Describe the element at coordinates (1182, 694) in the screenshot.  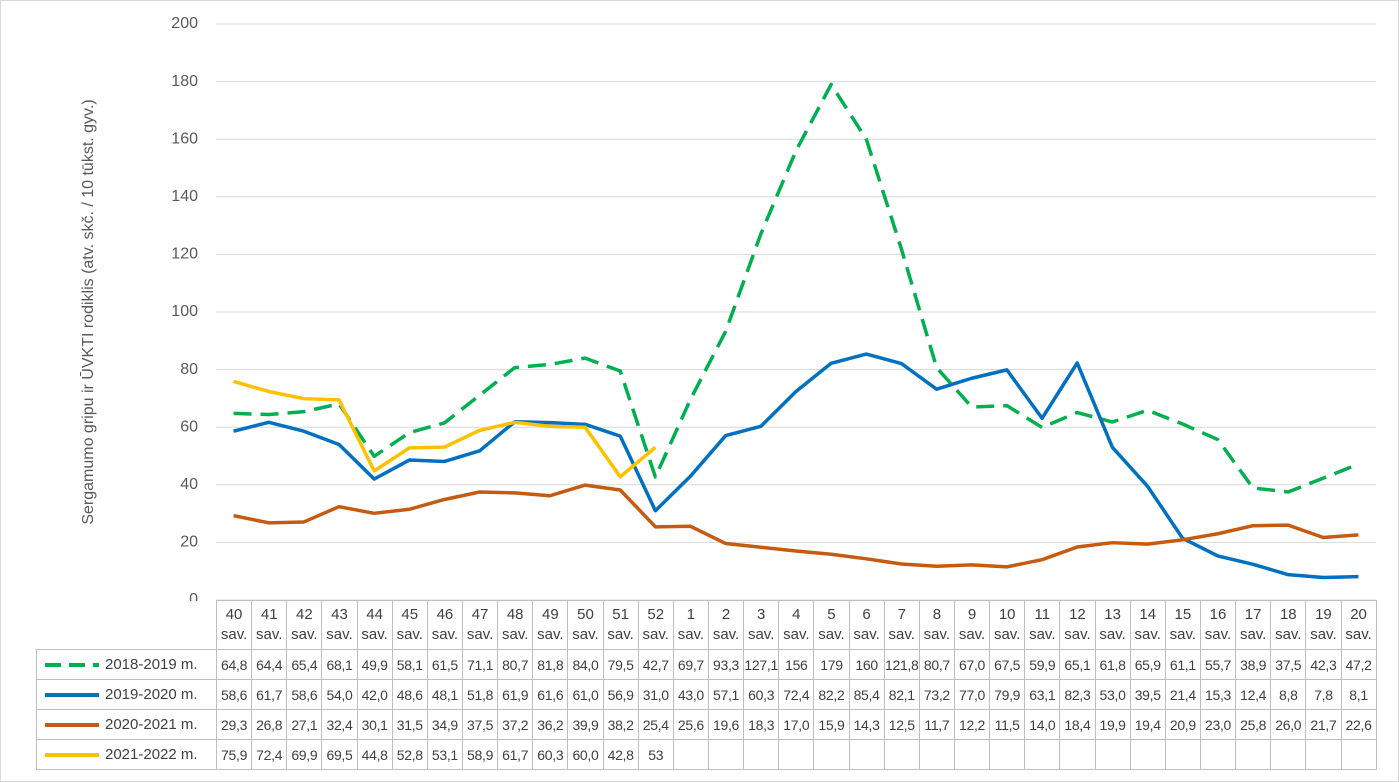
I see `data-label: 21,4` at that location.